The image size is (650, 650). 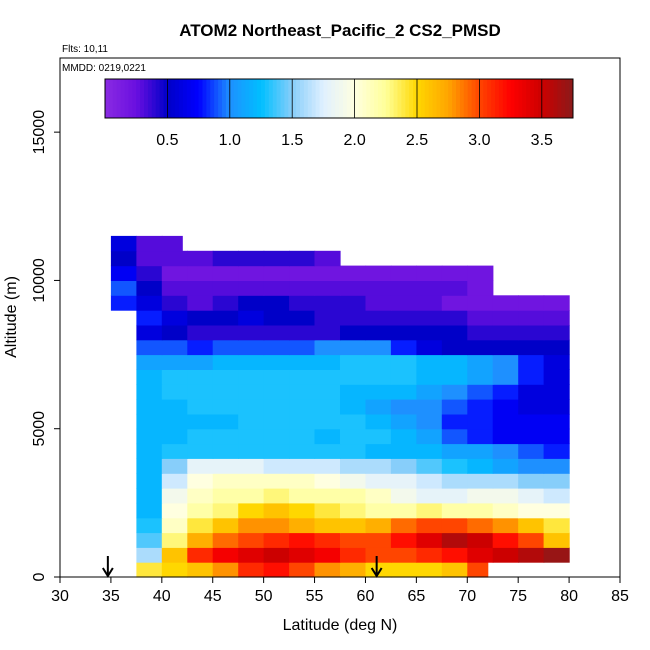 I want to click on colorbar-tick-label: 0.5, so click(x=167, y=140).